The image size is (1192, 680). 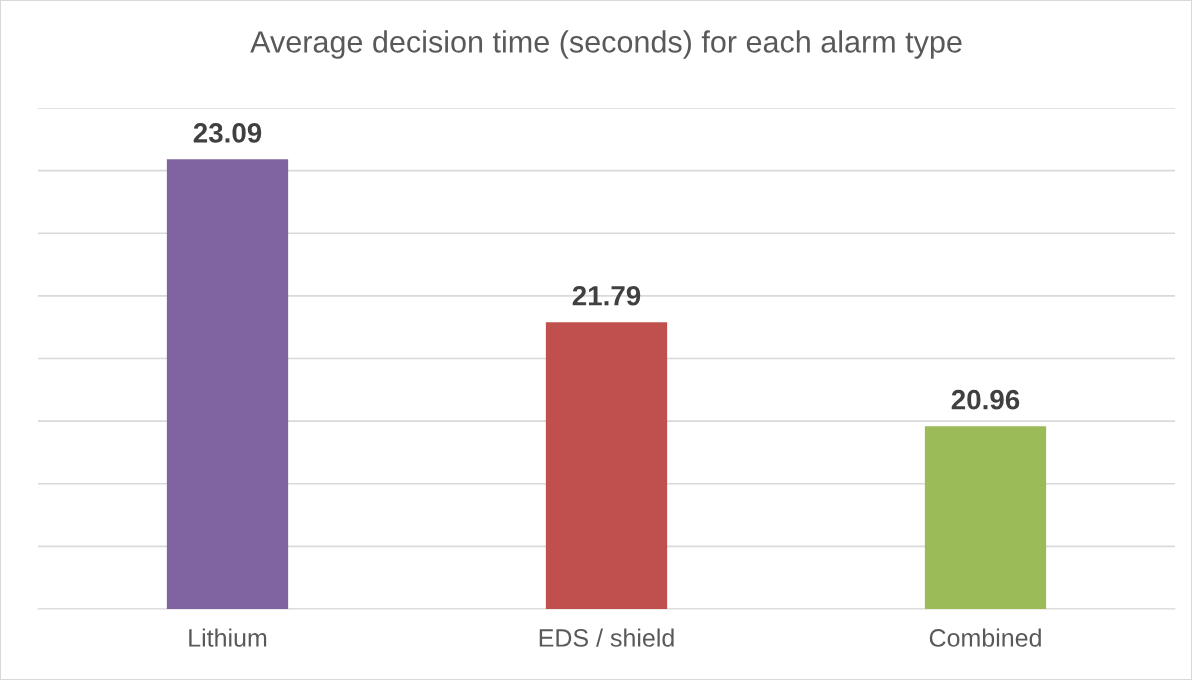 I want to click on data-label: 20.96, so click(x=985, y=399).